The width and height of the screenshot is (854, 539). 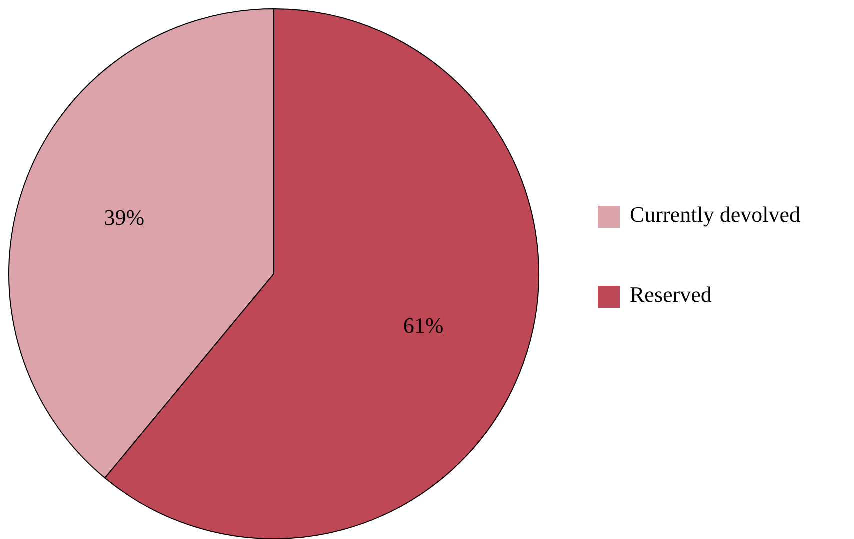 What do you see at coordinates (124, 217) in the screenshot?
I see `data-label: 39%` at bounding box center [124, 217].